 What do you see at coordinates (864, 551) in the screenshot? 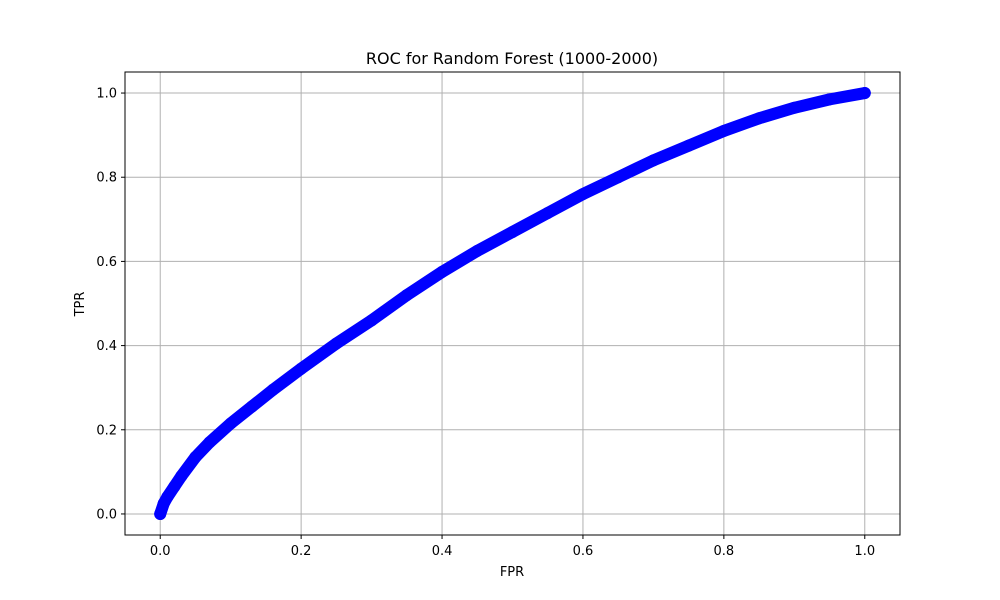
I see `x-tick-label: 1.0` at bounding box center [864, 551].